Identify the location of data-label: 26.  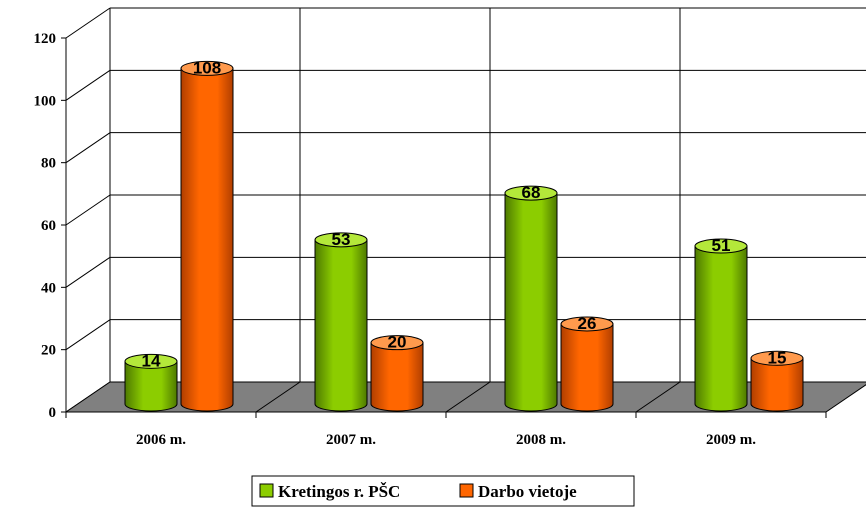
(587, 323).